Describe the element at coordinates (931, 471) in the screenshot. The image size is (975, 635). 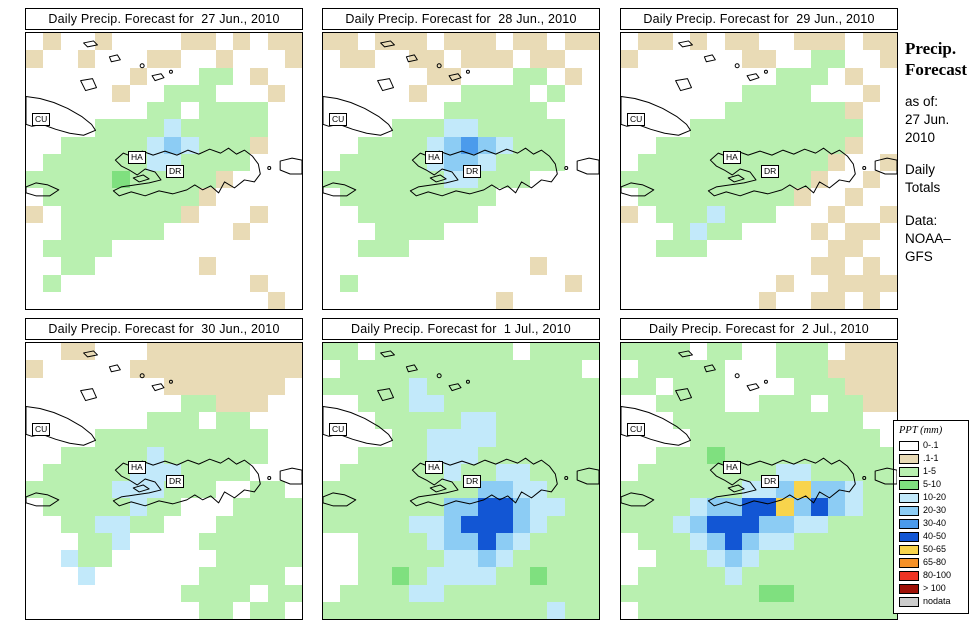
I see `legend-item: 1-5` at that location.